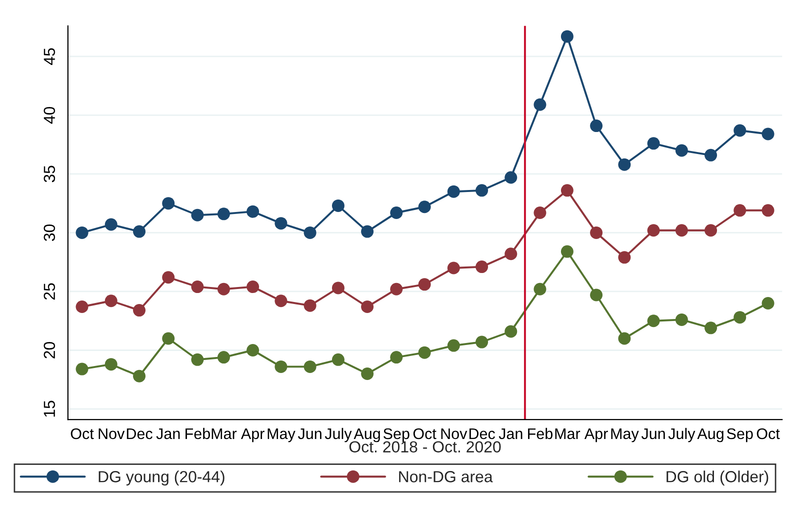 Image resolution: width=790 pixels, height=518 pixels. Describe the element at coordinates (717, 478) in the screenshot. I see `legend-label: DG old (Older)` at that location.